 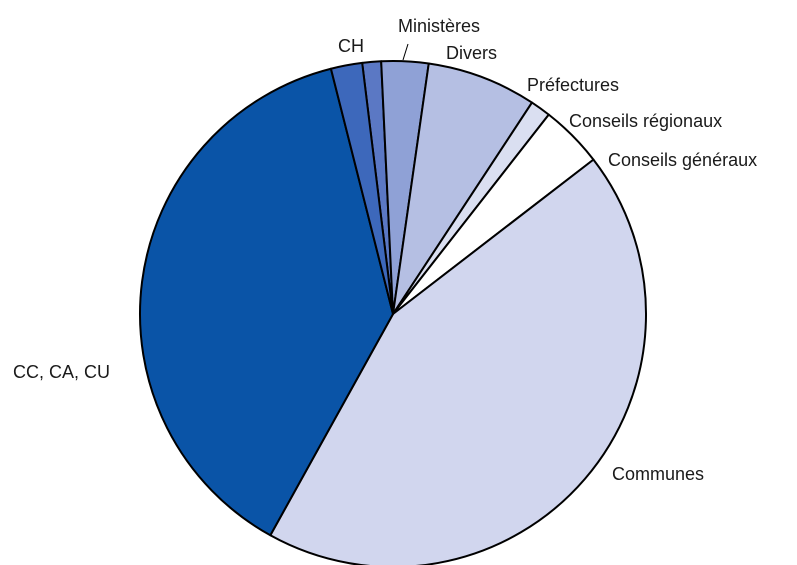 I want to click on slice-label-ministeres: Ministères, so click(x=439, y=26).